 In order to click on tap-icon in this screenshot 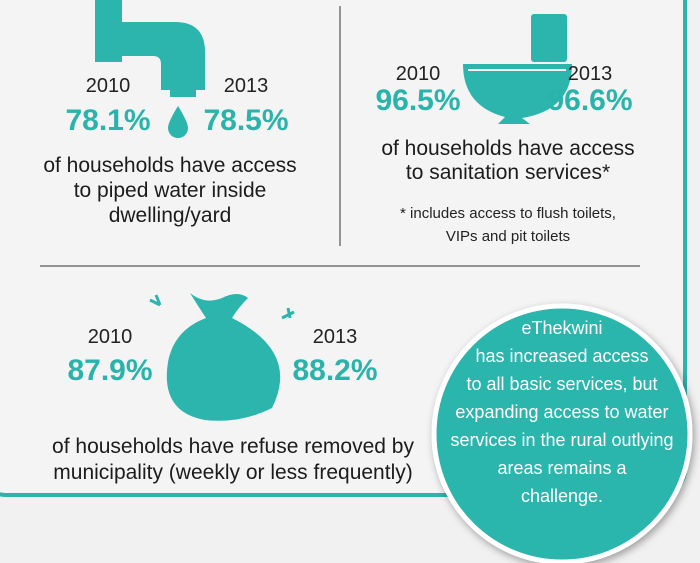, I will do `click(150, 48)`.